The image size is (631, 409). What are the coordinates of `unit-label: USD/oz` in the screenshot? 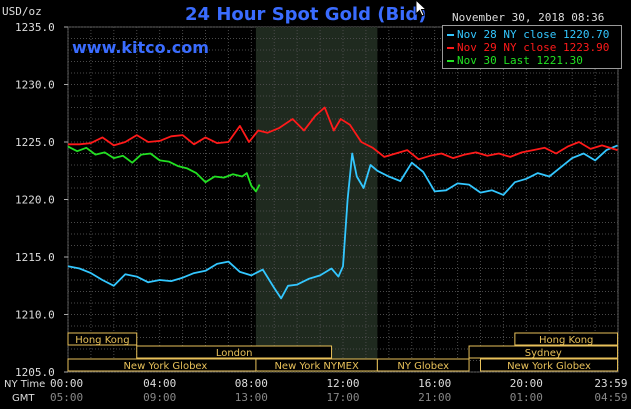 It's located at (22, 11).